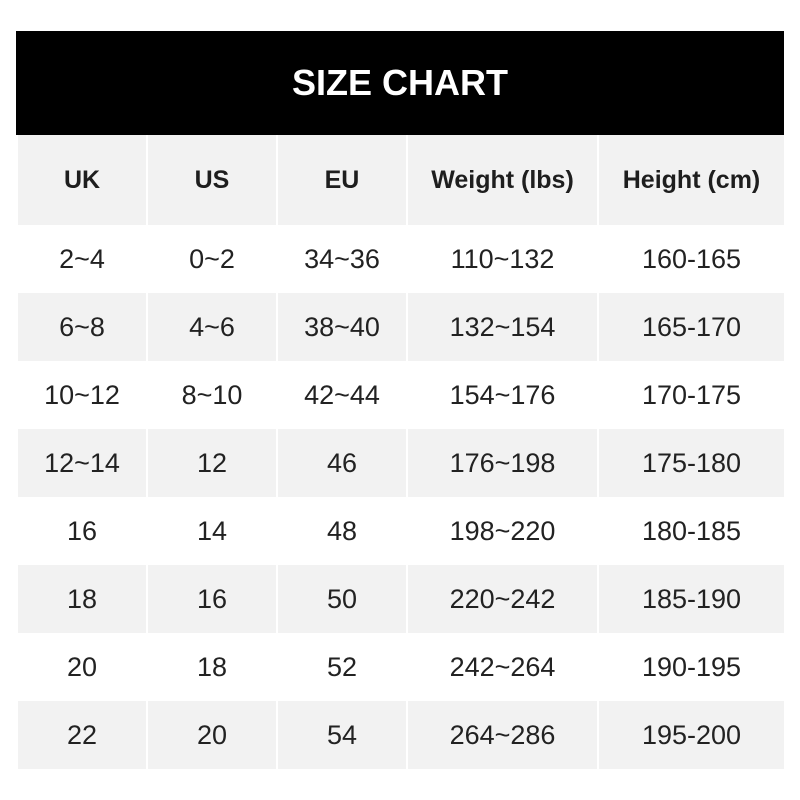  What do you see at coordinates (502, 327) in the screenshot?
I see `cell-weight: 132~154` at bounding box center [502, 327].